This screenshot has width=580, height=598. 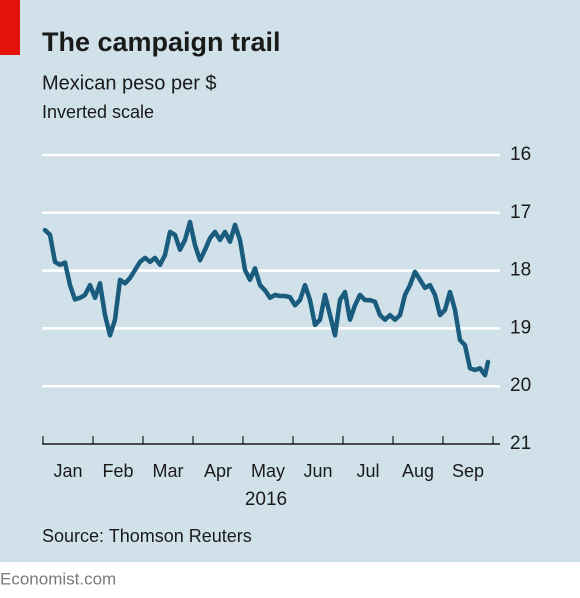 What do you see at coordinates (98, 112) in the screenshot?
I see `annotation: Inverted scale` at bounding box center [98, 112].